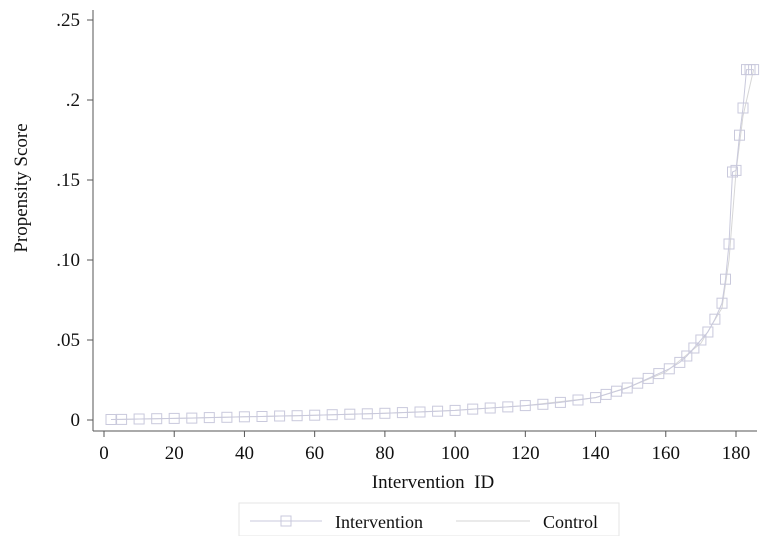  What do you see at coordinates (76, 420) in the screenshot?
I see `y-tick-label: 0` at bounding box center [76, 420].